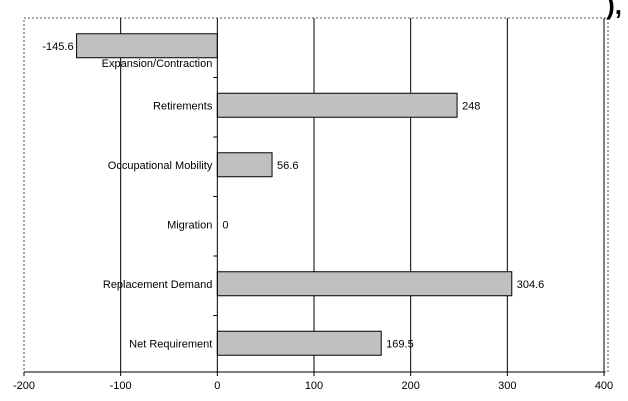 This screenshot has width=628, height=401. I want to click on chart-title-fragment: ),, so click(614, 10).